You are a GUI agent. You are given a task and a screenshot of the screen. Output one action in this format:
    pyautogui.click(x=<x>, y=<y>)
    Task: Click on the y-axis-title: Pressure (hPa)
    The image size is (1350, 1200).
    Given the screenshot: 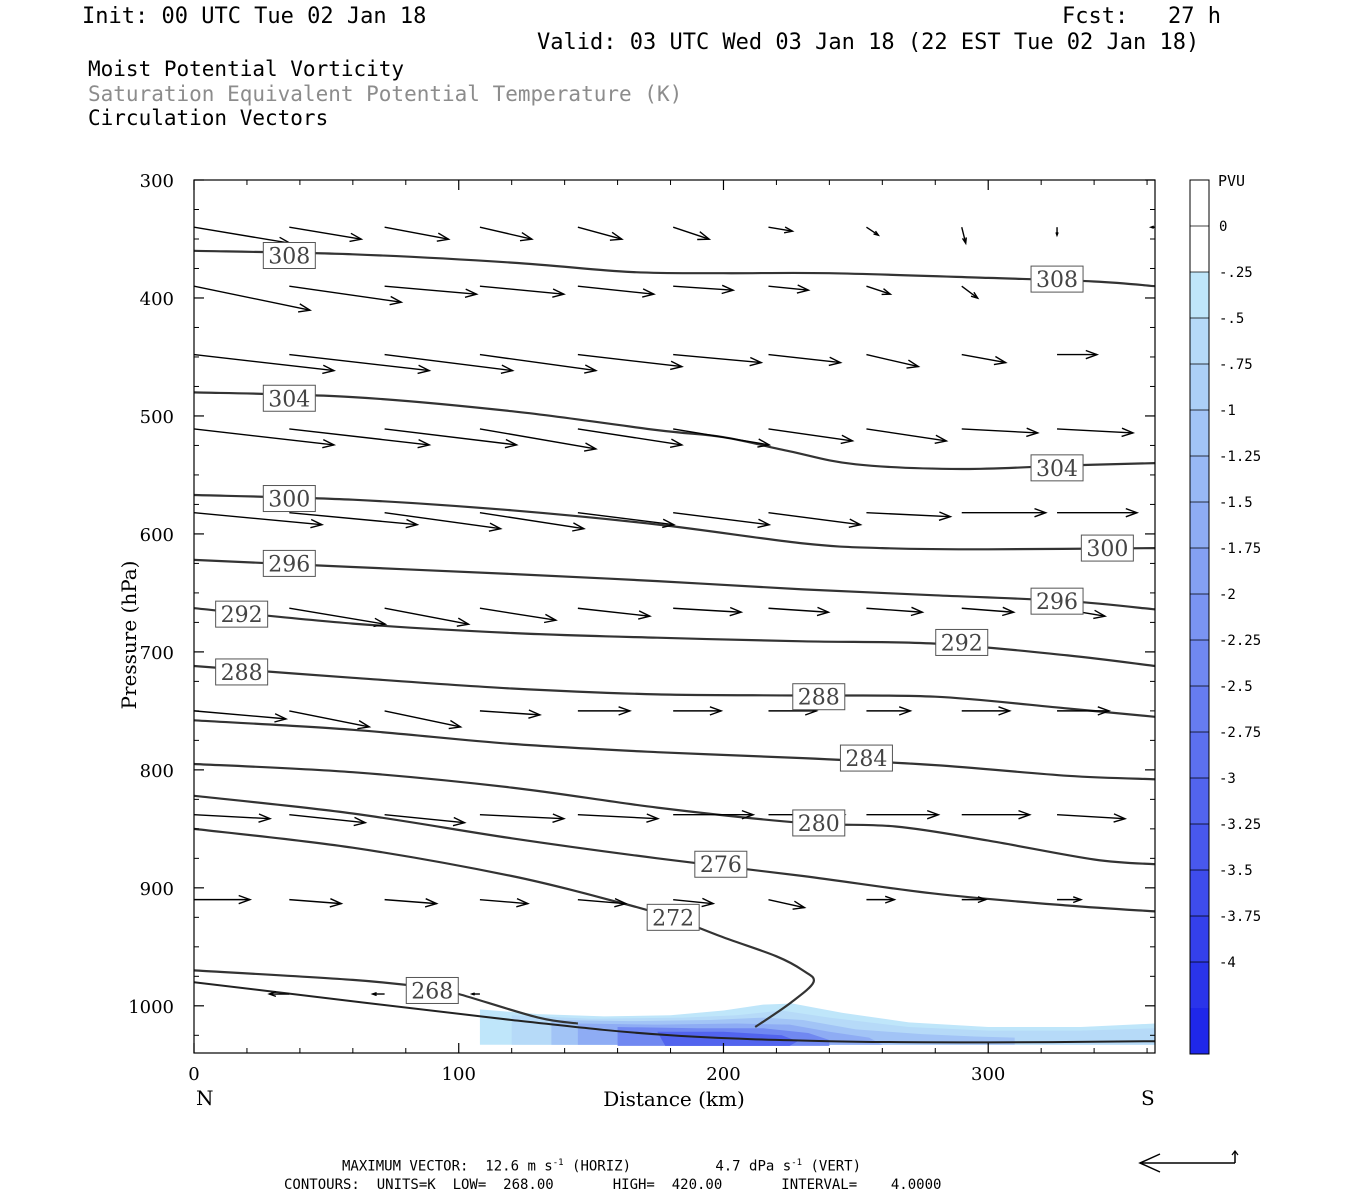 What is the action you would take?
    pyautogui.click(x=129, y=635)
    